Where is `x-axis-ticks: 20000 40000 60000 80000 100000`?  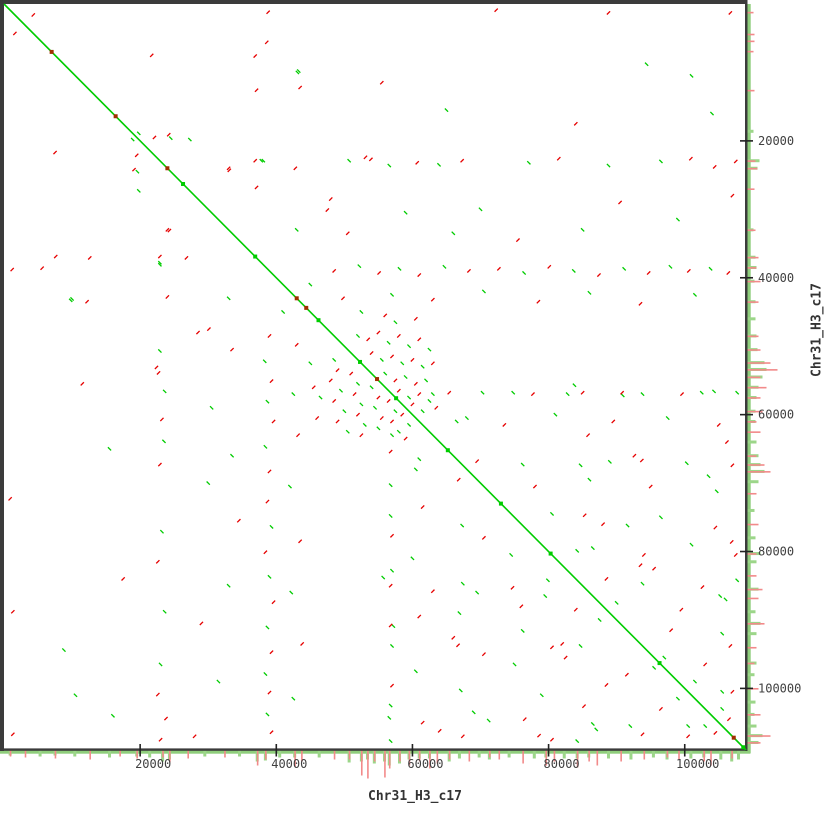 x-axis-ticks: 20000 40000 60000 80000 100000 is located at coordinates (427, 757).